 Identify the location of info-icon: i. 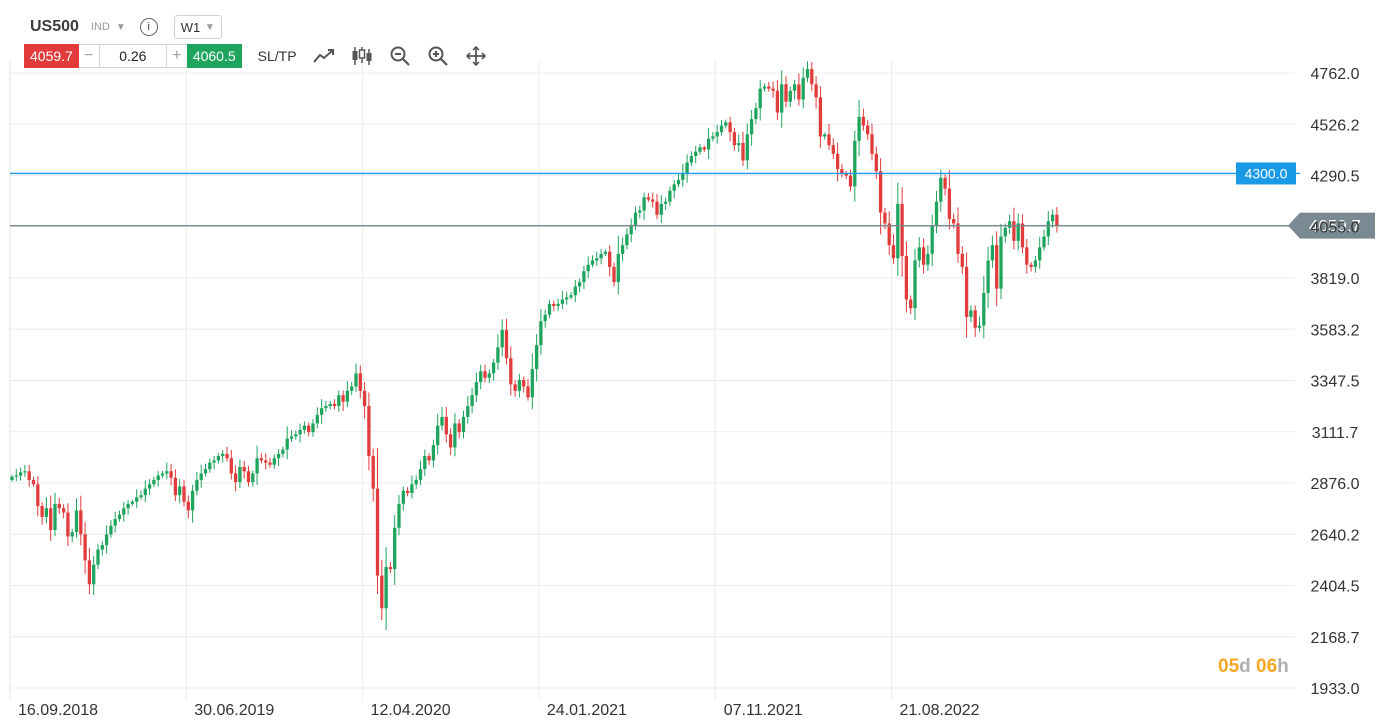
(148, 27).